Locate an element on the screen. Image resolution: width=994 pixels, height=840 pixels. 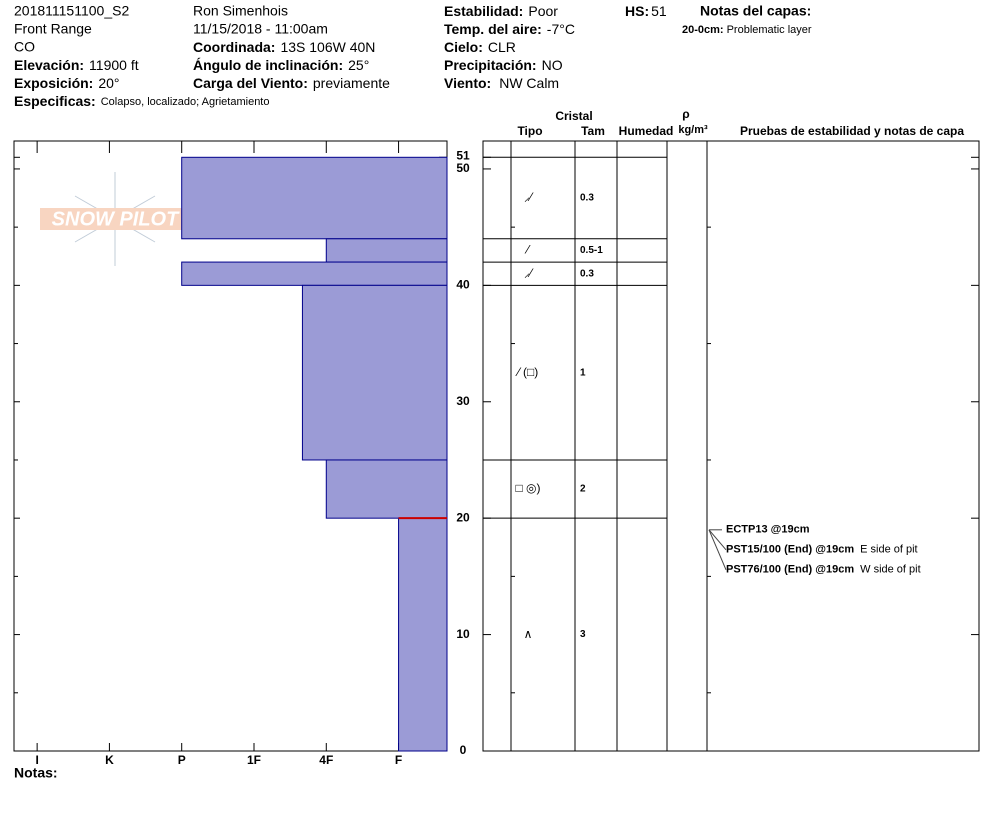
elevation: Elevación: 11900 ft is located at coordinates (76, 65).